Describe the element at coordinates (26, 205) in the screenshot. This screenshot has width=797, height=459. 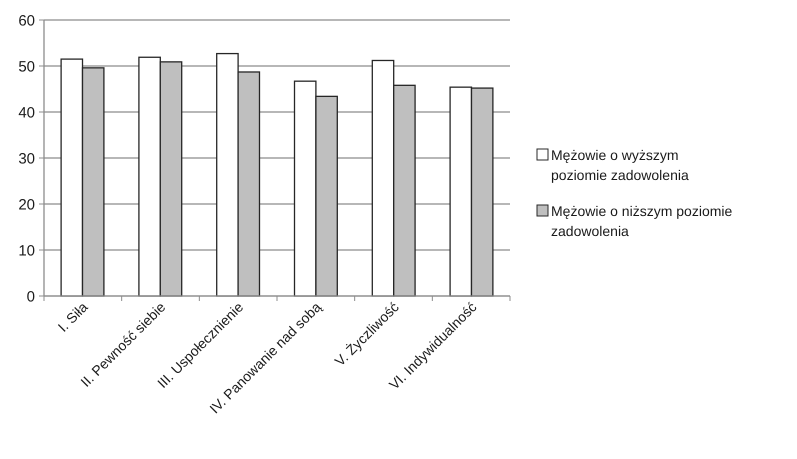
I see `y-tick-label: 20` at that location.